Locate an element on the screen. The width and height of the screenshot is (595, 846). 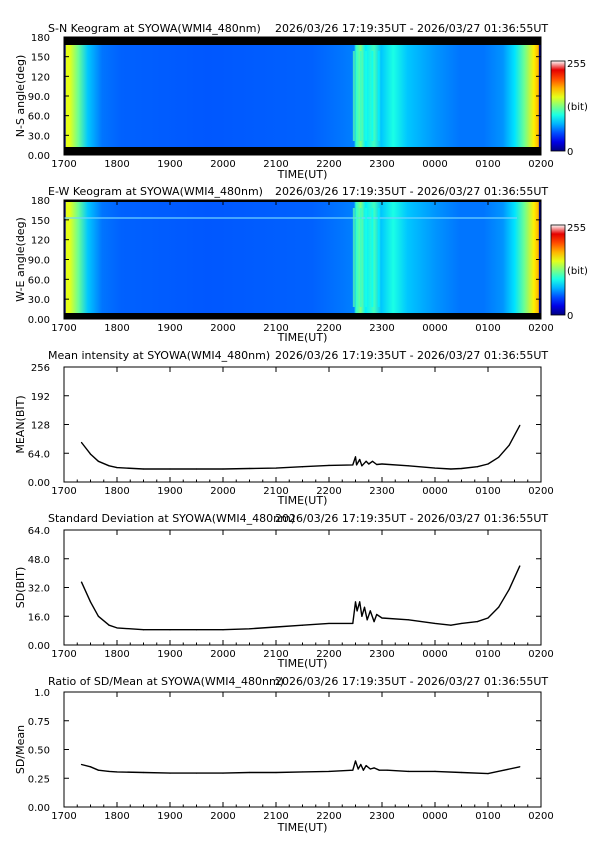
panel-4-title: Standard Deviation at SYOWA(WMI4_480nm) is located at coordinates (171, 518).